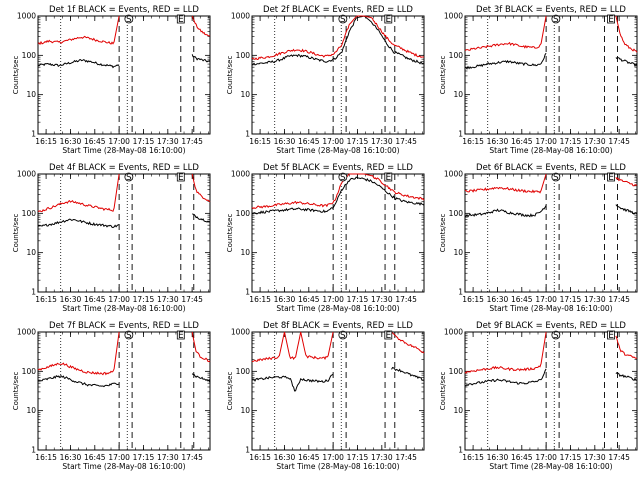  I want to click on panel-title: Det 9f BLACK = Events, RED = LLD, so click(551, 326).